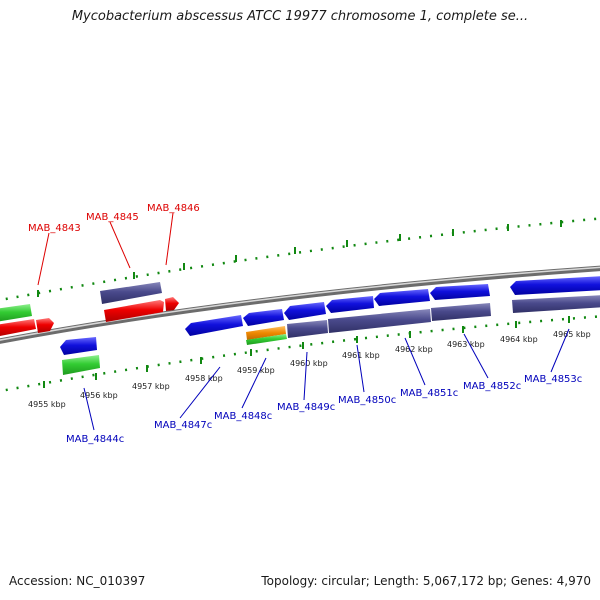  What do you see at coordinates (89, 309) in the screenshot?
I see `forward-genes` at bounding box center [89, 309].